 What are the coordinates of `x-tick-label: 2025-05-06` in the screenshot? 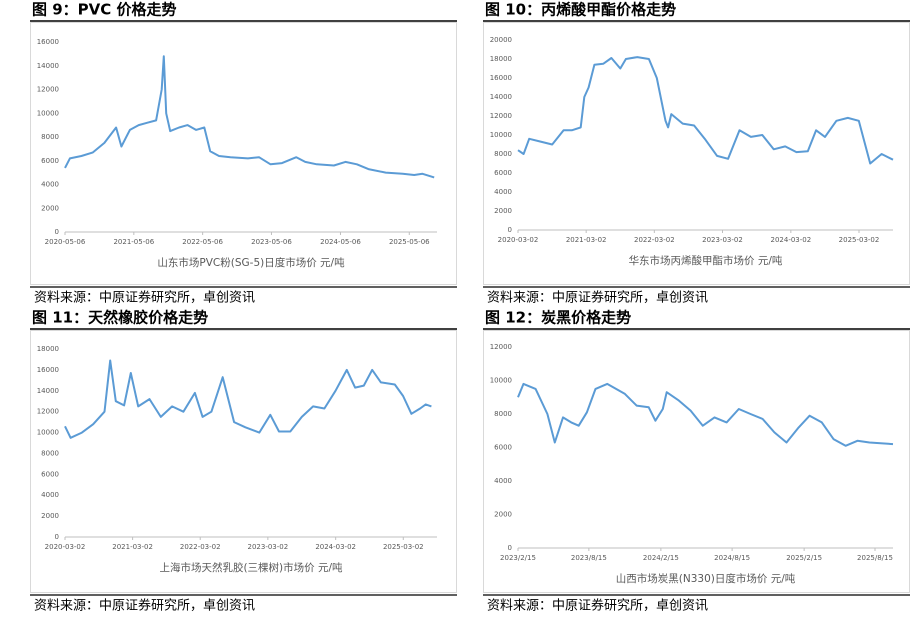 It's located at (409, 242).